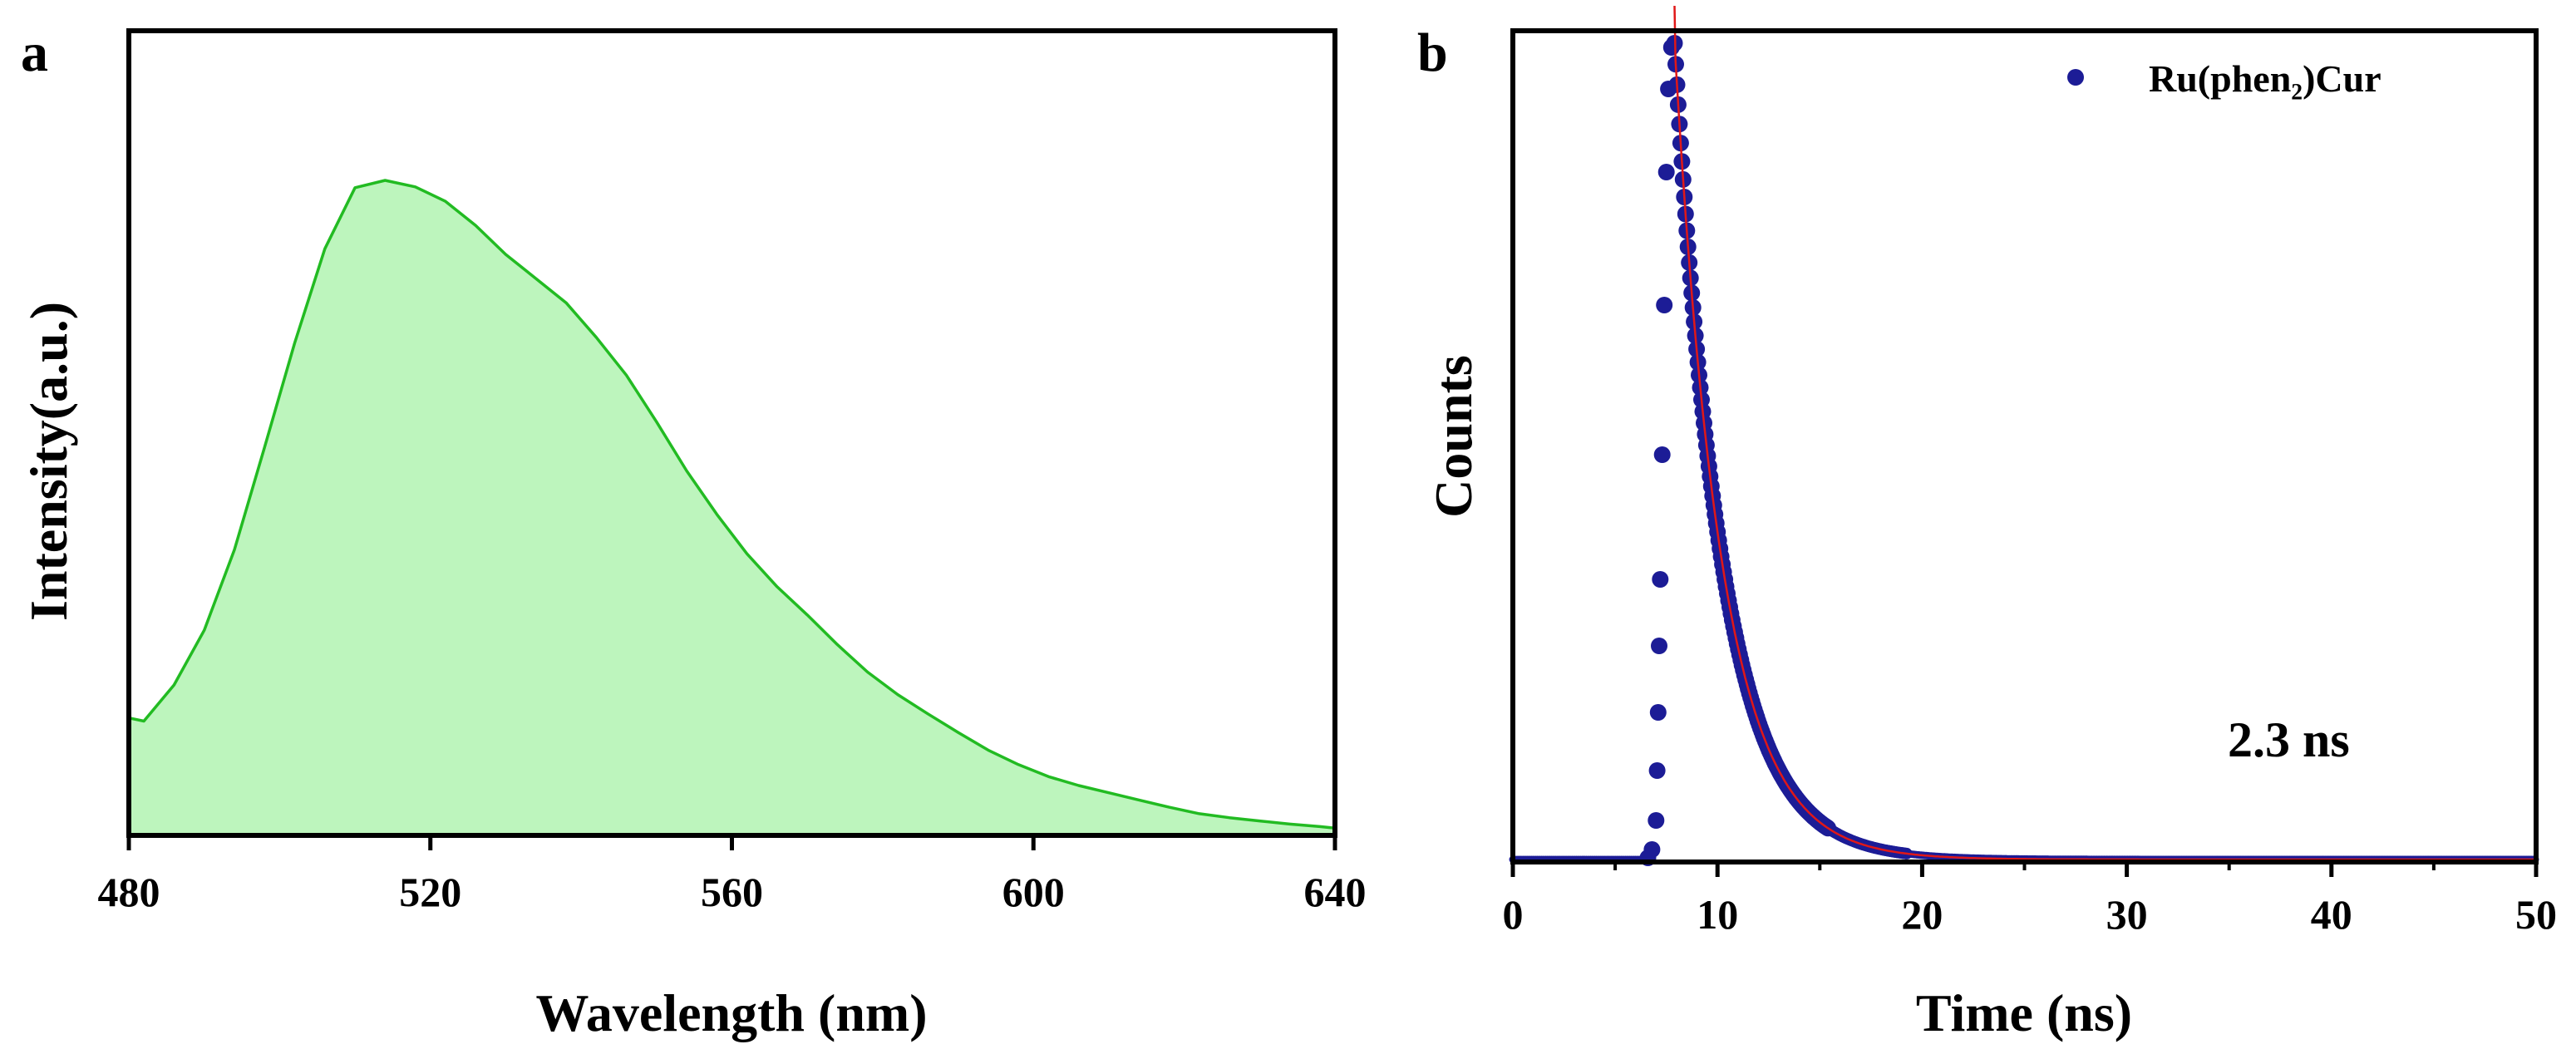 This screenshot has height=1059, width=2576. What do you see at coordinates (1513, 915) in the screenshot?
I see `panel-b-x-tick-label: 0` at bounding box center [1513, 915].